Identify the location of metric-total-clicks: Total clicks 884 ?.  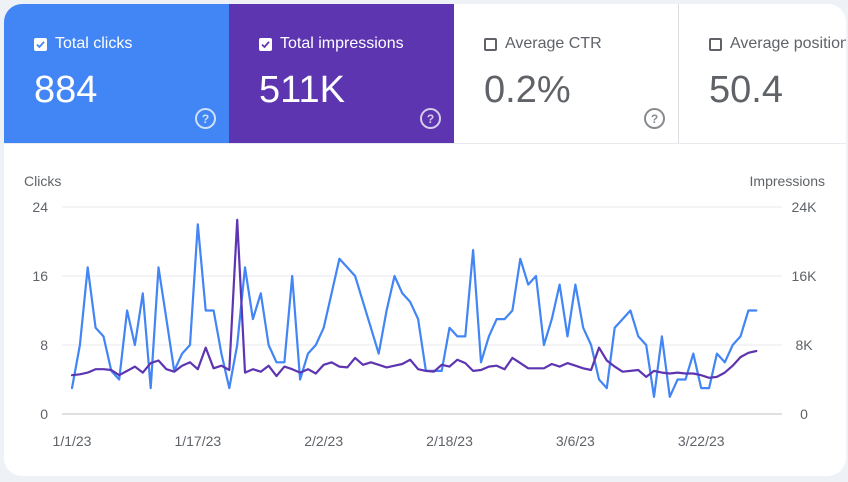
(116, 73).